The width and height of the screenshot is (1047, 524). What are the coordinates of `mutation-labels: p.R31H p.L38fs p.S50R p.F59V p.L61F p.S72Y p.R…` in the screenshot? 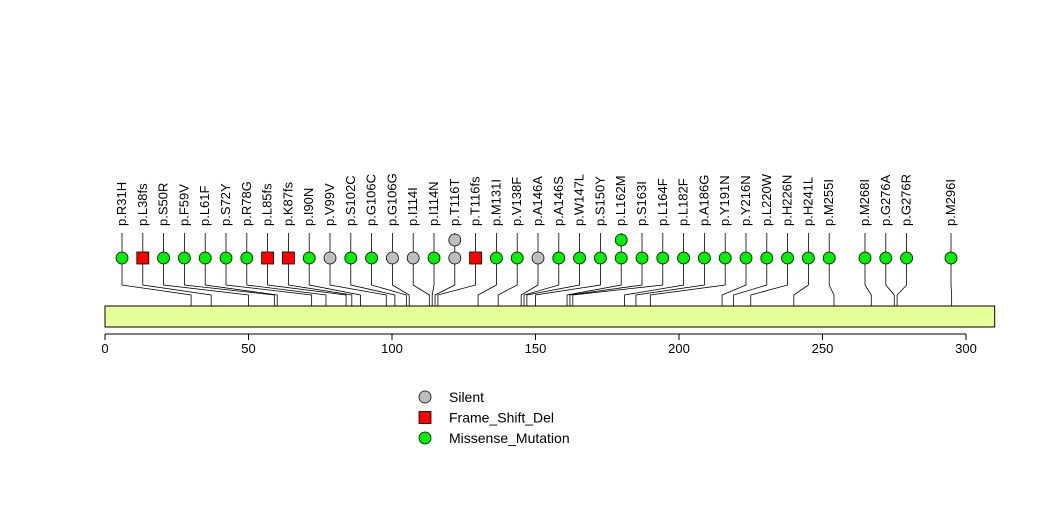 It's located at (536, 199).